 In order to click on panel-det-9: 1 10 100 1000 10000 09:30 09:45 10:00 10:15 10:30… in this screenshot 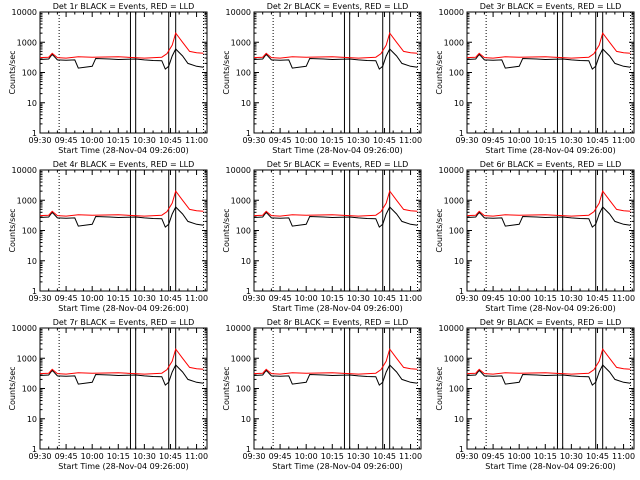, I will do `click(535, 394)`.